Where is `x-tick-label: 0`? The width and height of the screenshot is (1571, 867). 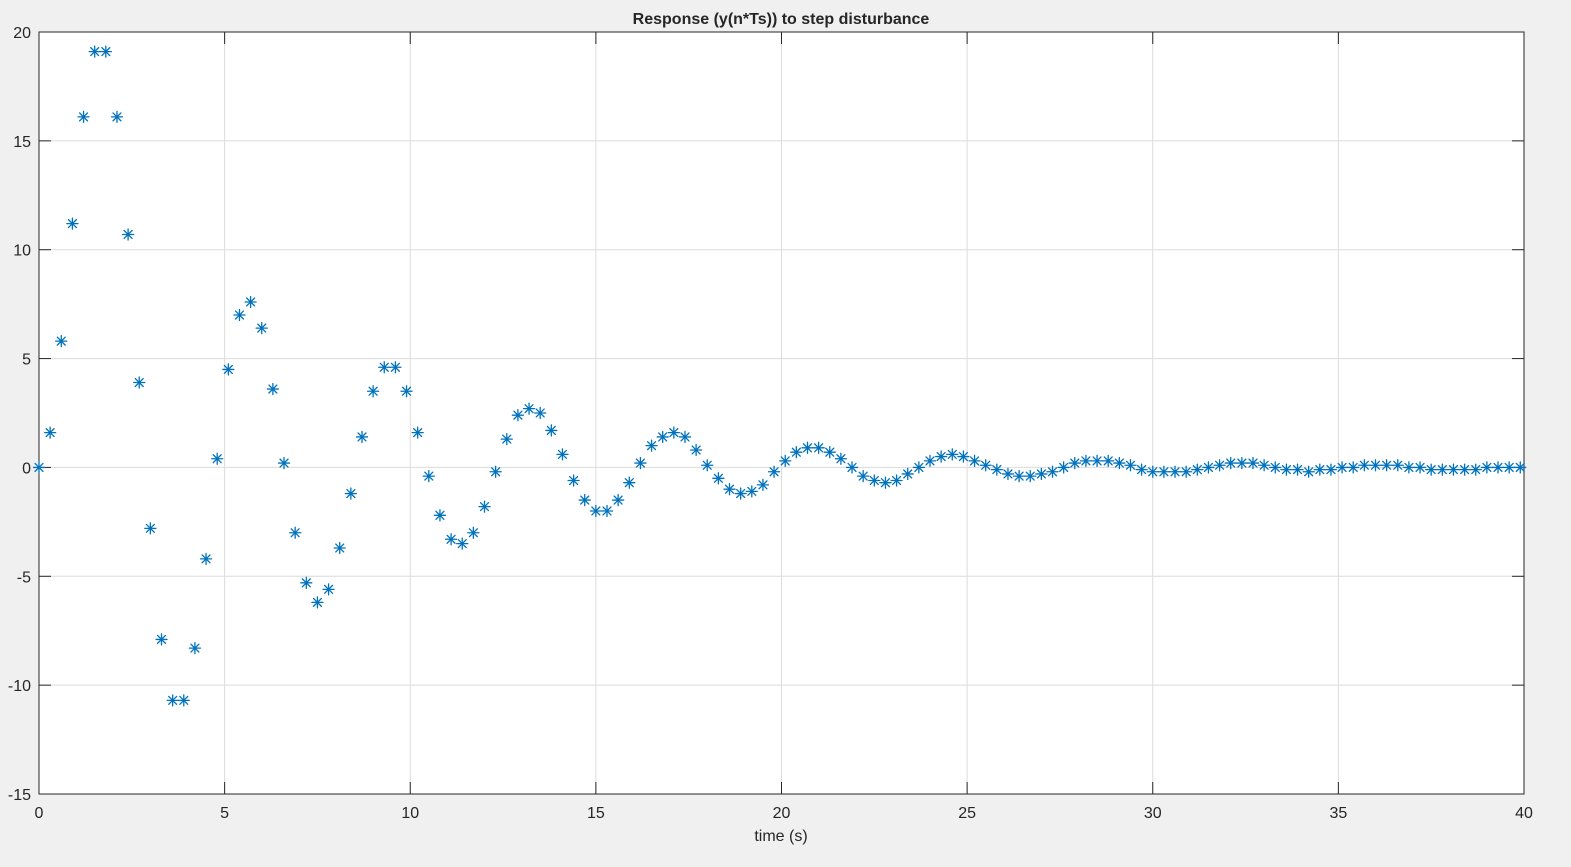
x-tick-label: 0 is located at coordinates (39, 813).